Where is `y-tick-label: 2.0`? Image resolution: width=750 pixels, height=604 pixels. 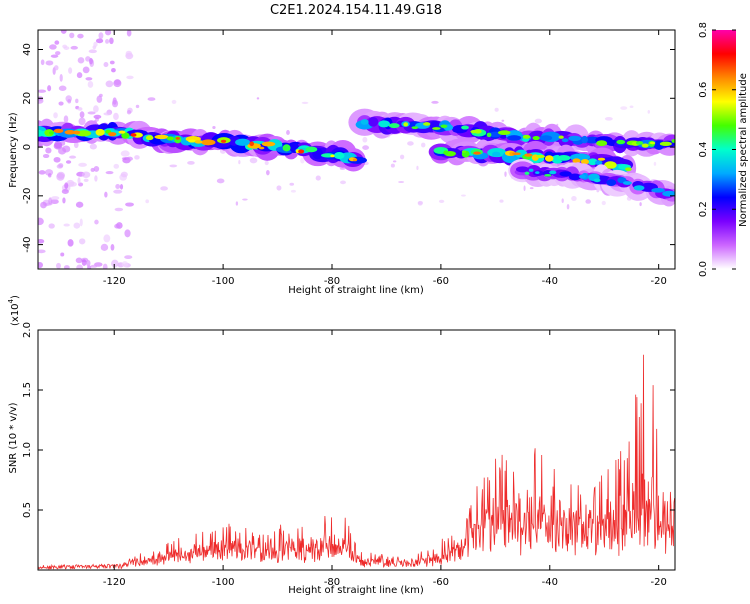
y-tick-label: 2.0 is located at coordinates (27, 330).